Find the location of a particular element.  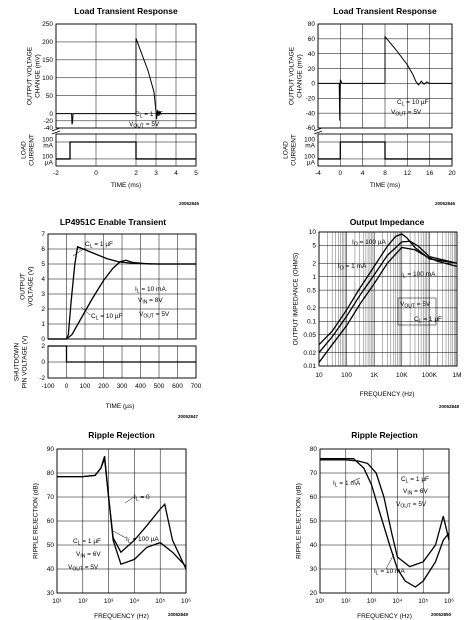

annotation-label: IL = 10 mA is located at coordinates (150, 290).